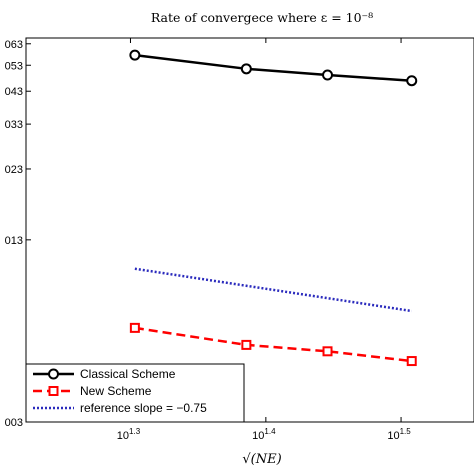 This screenshot has width=474, height=474. Describe the element at coordinates (18, 234) in the screenshot. I see `y-axis-ticks: 063 053 043 033 023 013 003` at that location.